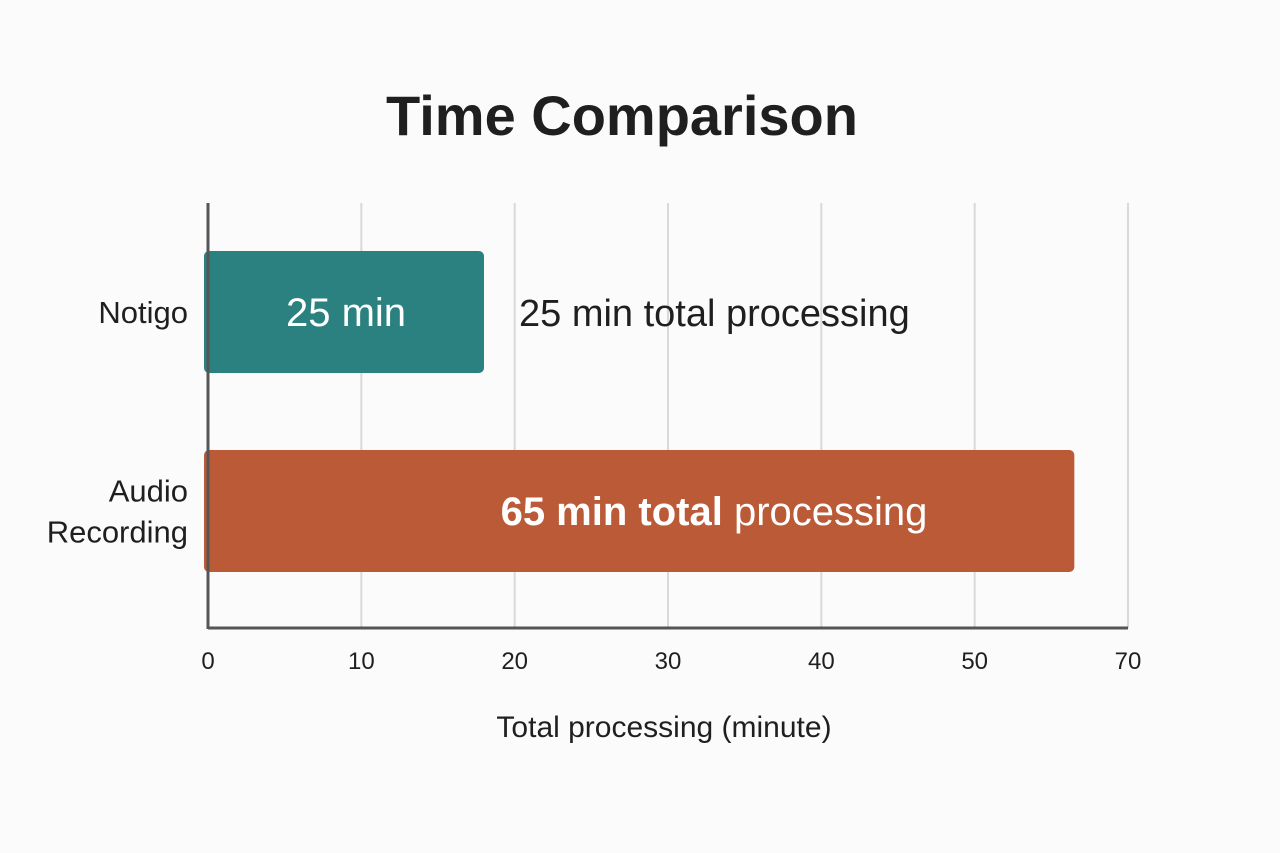  Describe the element at coordinates (825, 512) in the screenshot. I see `bar-label-rest-part: processing` at that location.